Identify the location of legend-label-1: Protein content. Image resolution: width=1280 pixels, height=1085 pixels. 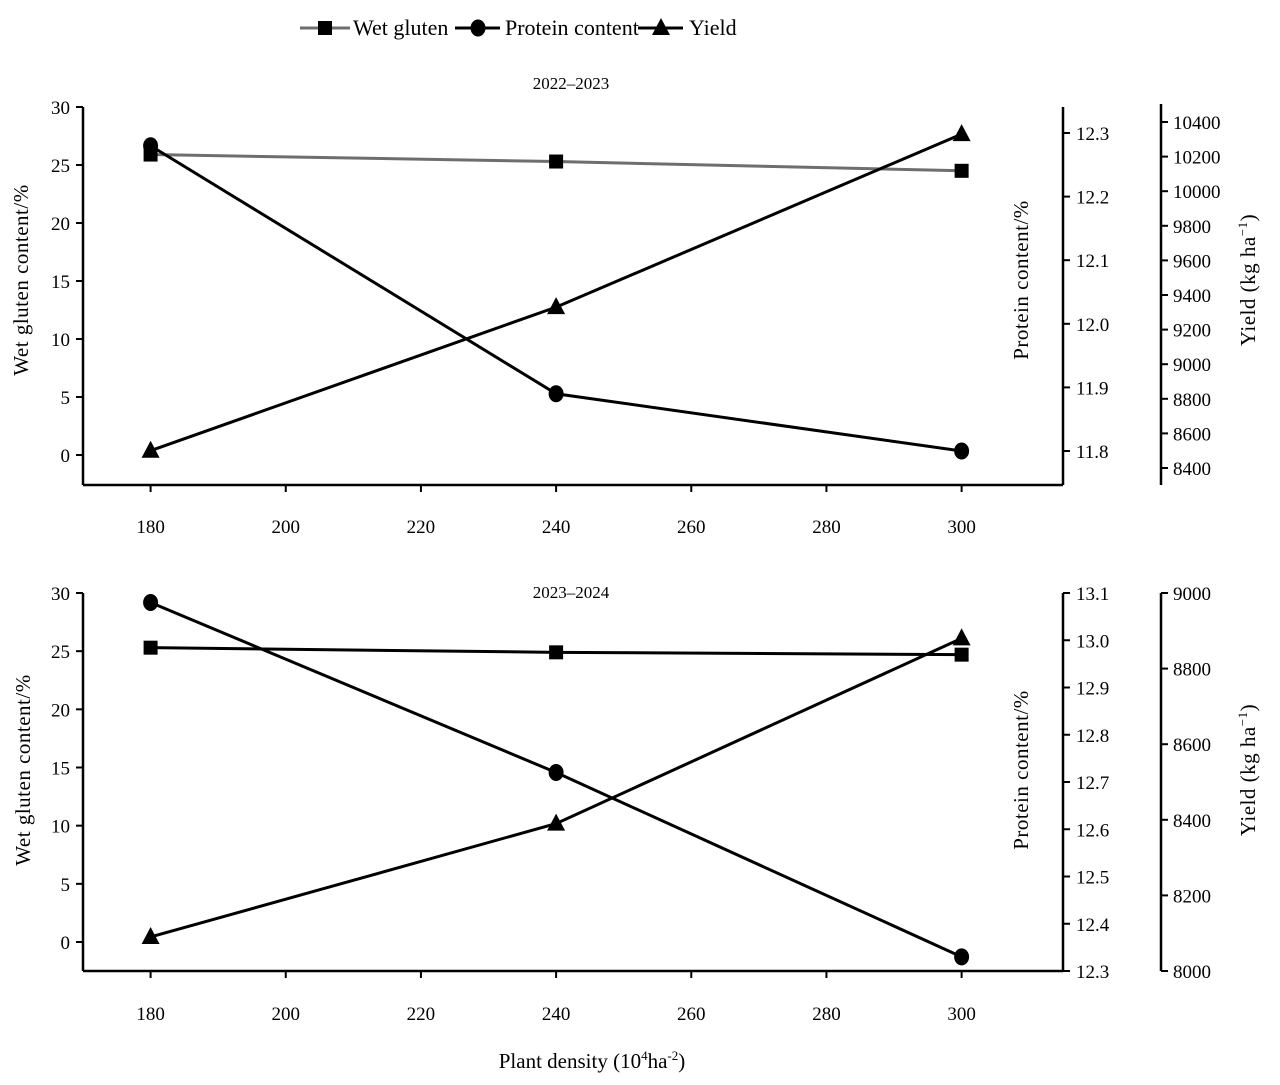
(572, 27).